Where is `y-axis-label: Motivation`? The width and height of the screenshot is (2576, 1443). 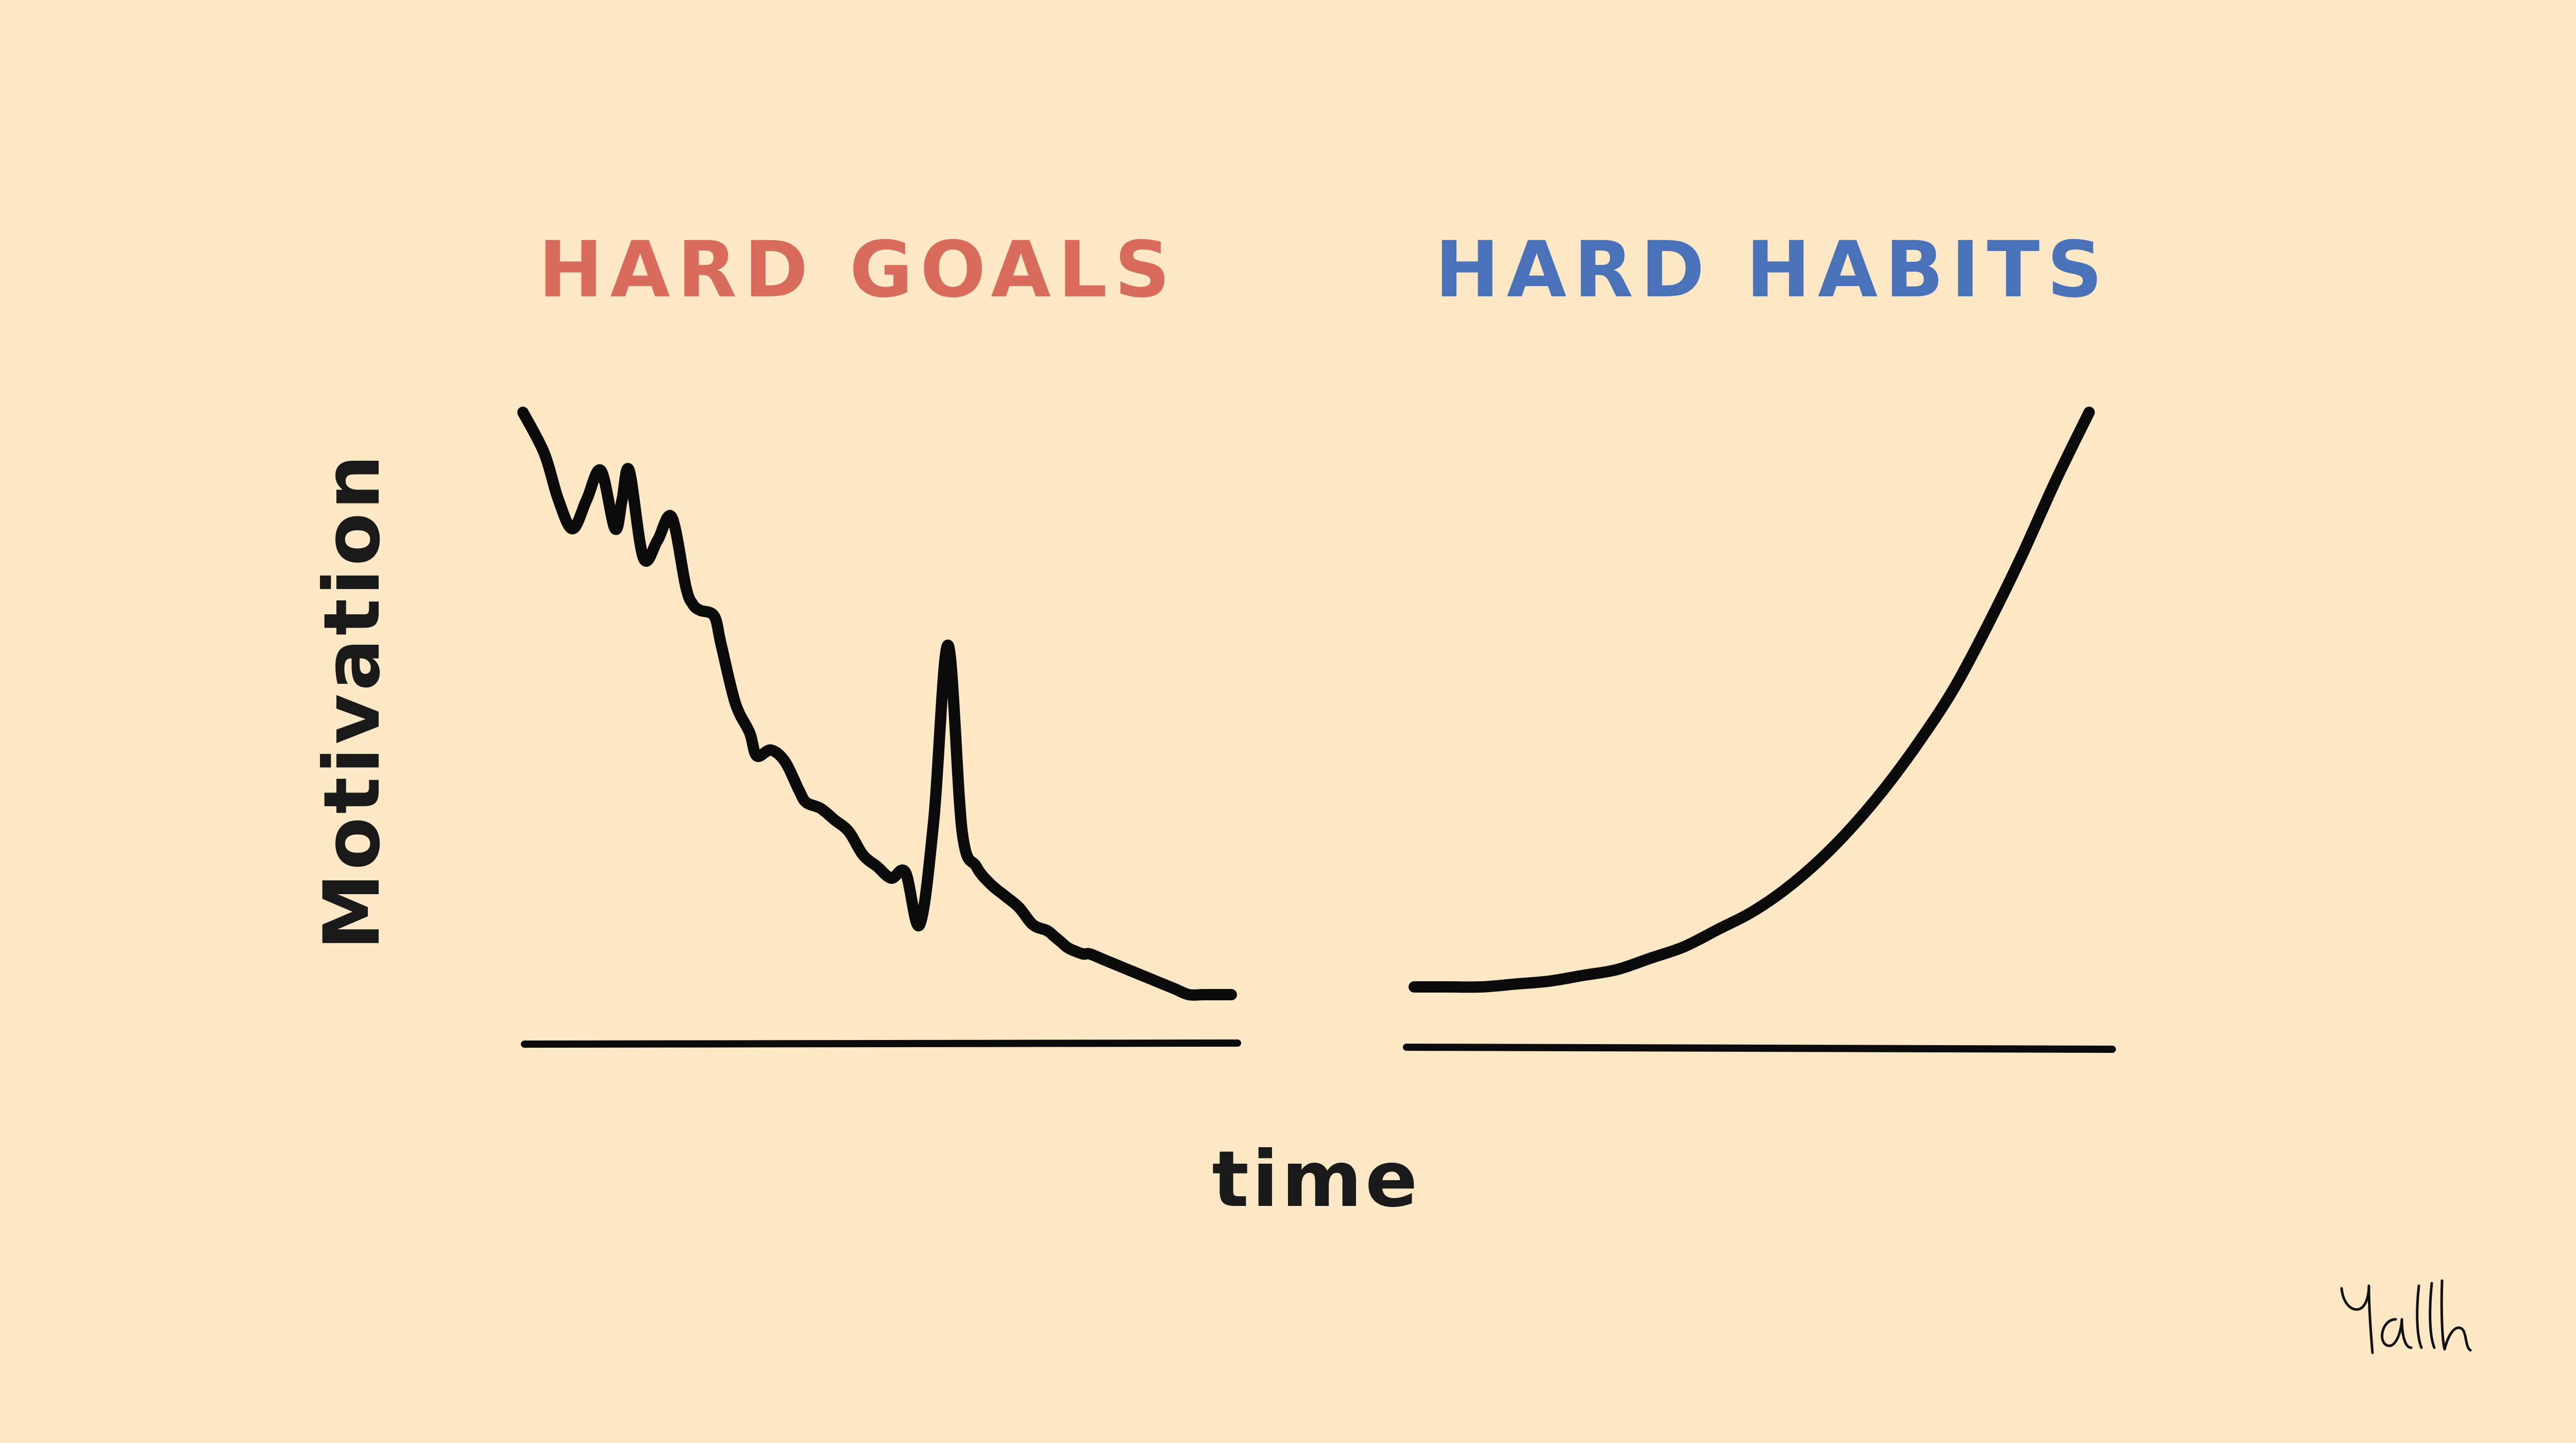
y-axis-label: Motivation is located at coordinates (352, 700).